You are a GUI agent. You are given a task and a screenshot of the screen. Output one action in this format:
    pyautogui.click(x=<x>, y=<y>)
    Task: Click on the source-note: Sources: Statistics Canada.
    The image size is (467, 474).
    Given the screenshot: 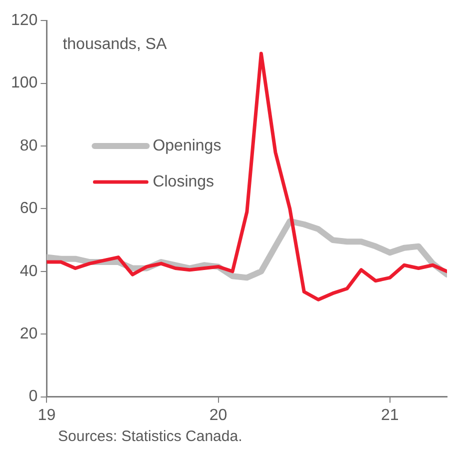 What is the action you would take?
    pyautogui.click(x=151, y=436)
    